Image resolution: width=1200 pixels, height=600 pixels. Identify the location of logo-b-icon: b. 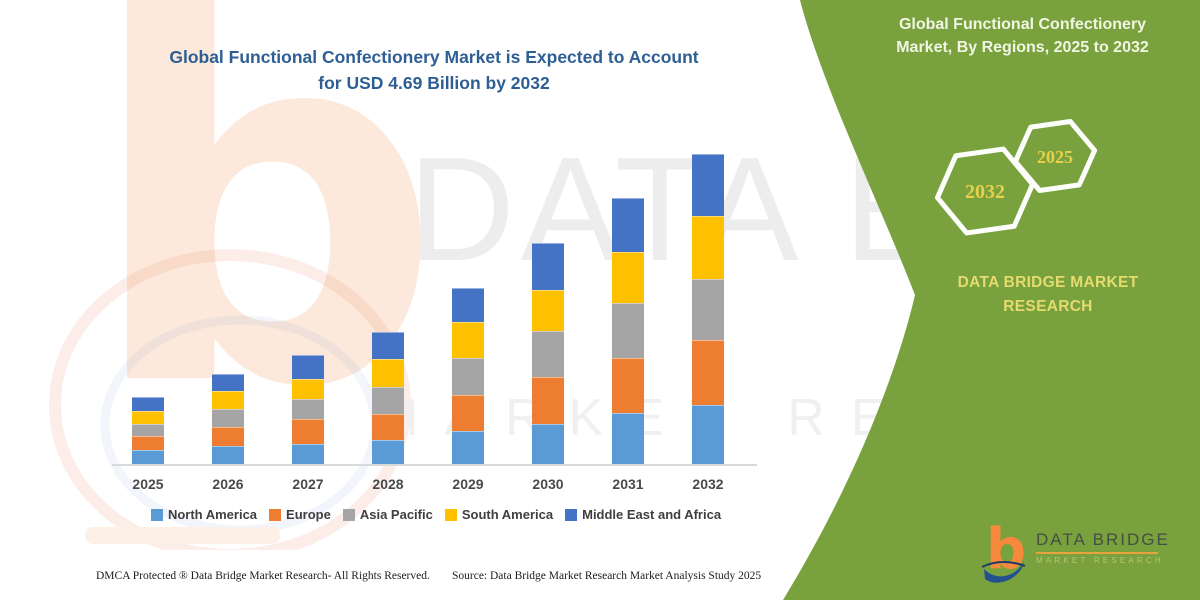
(1004, 550).